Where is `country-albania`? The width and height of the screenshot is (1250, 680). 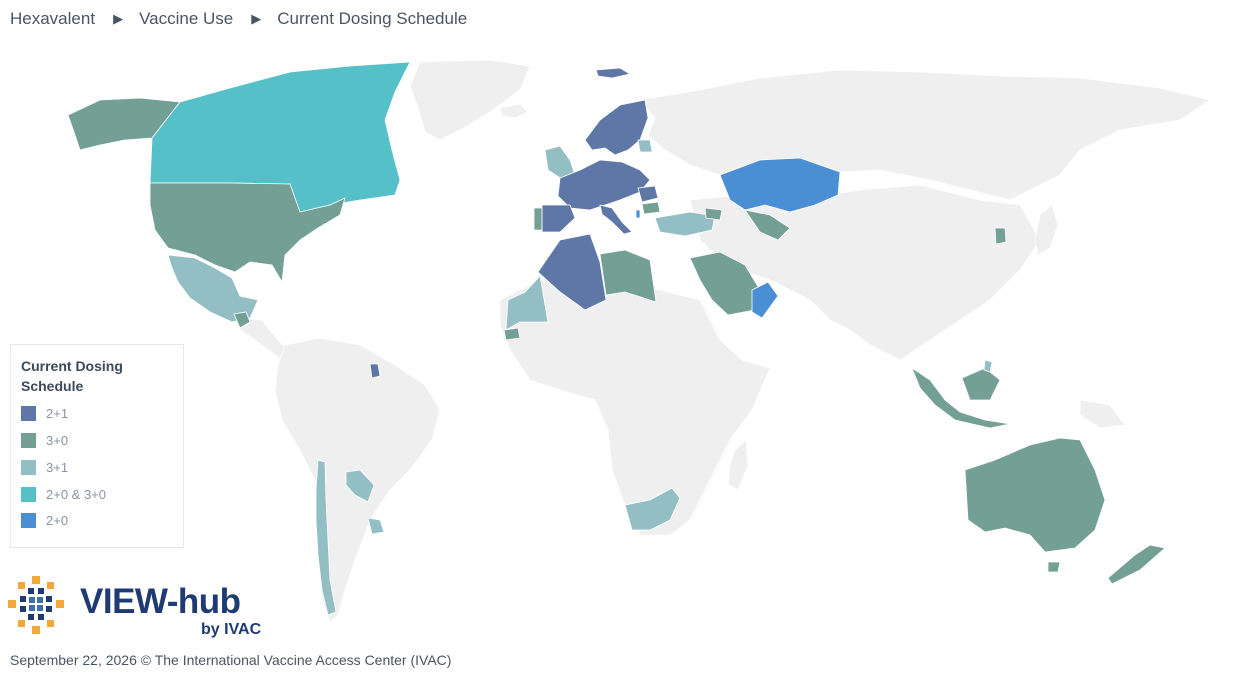
country-albania is located at coordinates (638, 214).